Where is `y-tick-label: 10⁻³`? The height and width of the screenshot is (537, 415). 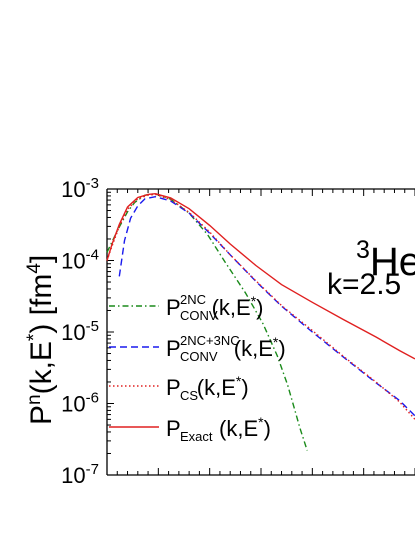
y-tick-label: 10⁻³ is located at coordinates (80, 188).